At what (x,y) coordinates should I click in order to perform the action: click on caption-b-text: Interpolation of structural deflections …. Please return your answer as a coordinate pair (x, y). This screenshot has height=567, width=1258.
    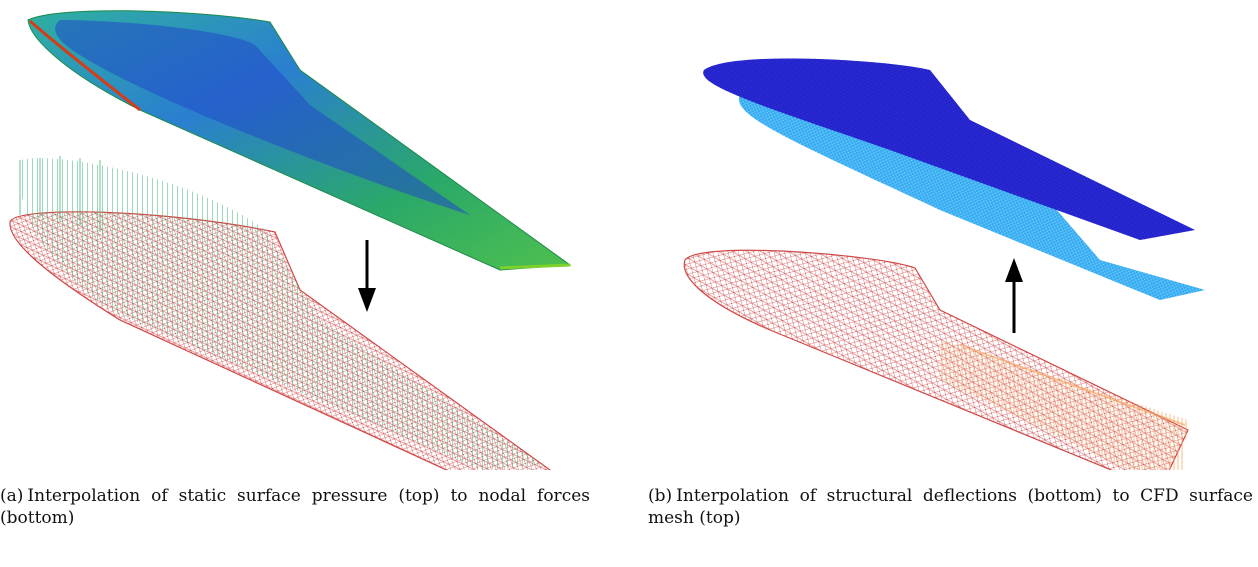
    Looking at the image, I should click on (950, 507).